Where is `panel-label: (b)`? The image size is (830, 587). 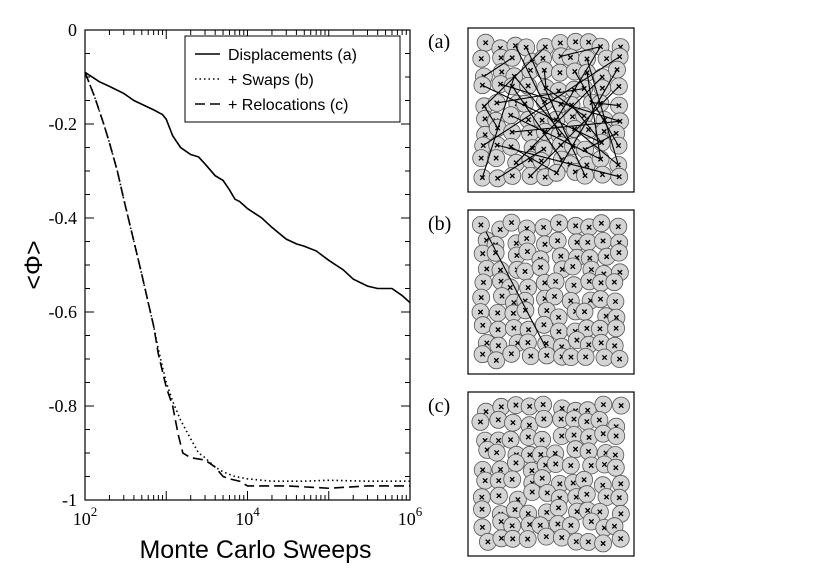 panel-label: (b) is located at coordinates (439, 224).